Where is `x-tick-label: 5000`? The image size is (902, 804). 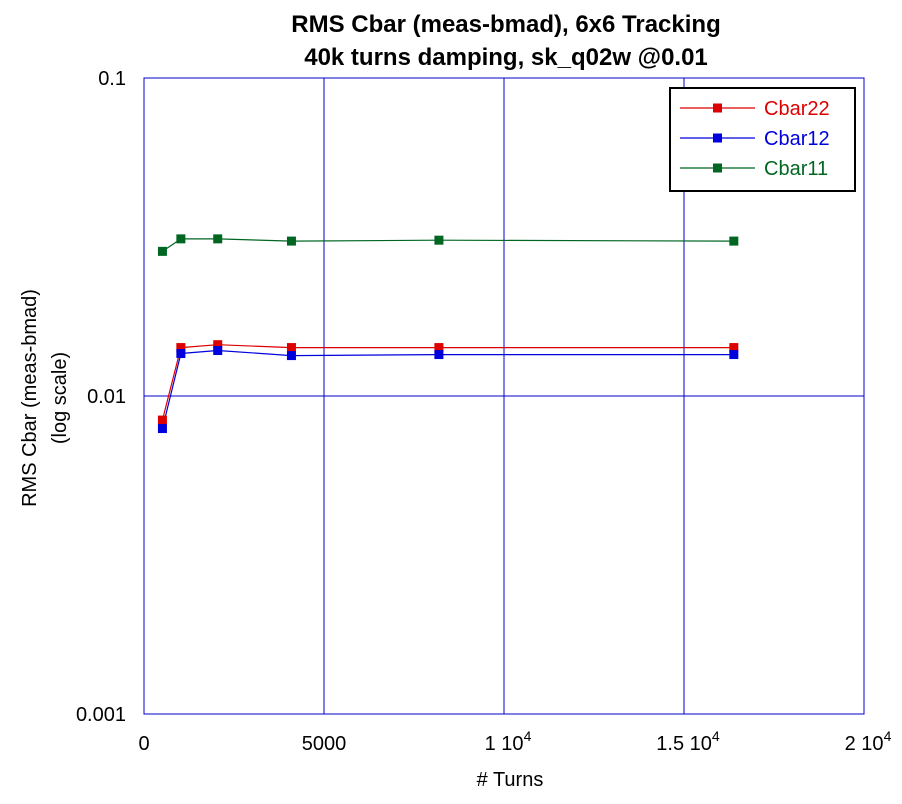
x-tick-label: 5000 is located at coordinates (324, 744).